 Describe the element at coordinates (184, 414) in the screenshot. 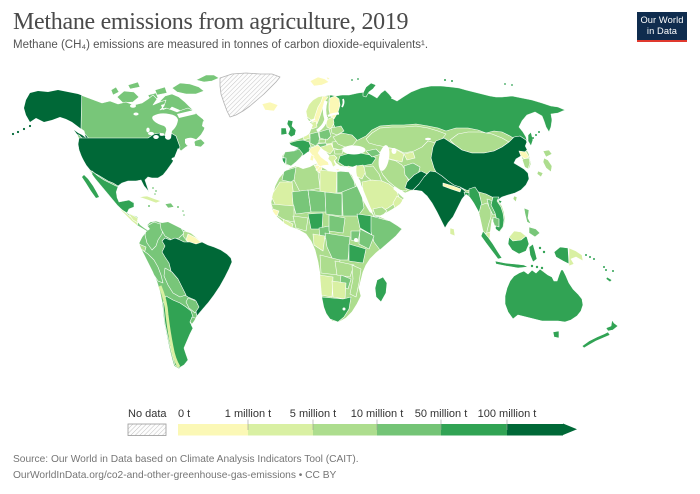

I see `svg-text: 0 t` at that location.